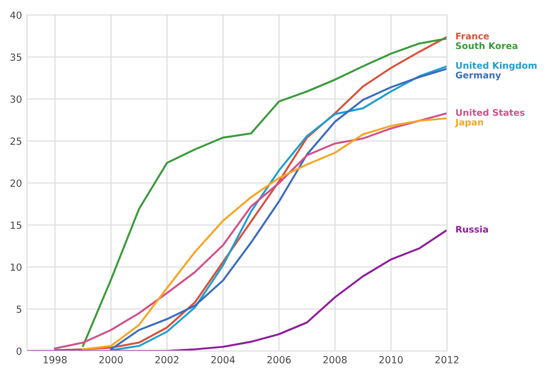 The height and width of the screenshot is (369, 552). Describe the element at coordinates (391, 360) in the screenshot. I see `x-tick-label: 2010` at that location.